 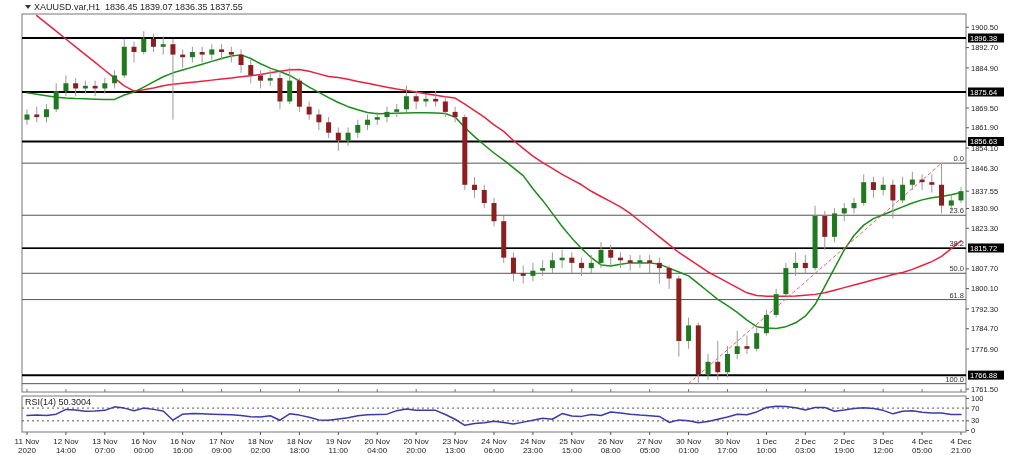 What do you see at coordinates (299, 446) in the screenshot?
I see `x-tick-label: 18 Nov 18:00` at bounding box center [299, 446].